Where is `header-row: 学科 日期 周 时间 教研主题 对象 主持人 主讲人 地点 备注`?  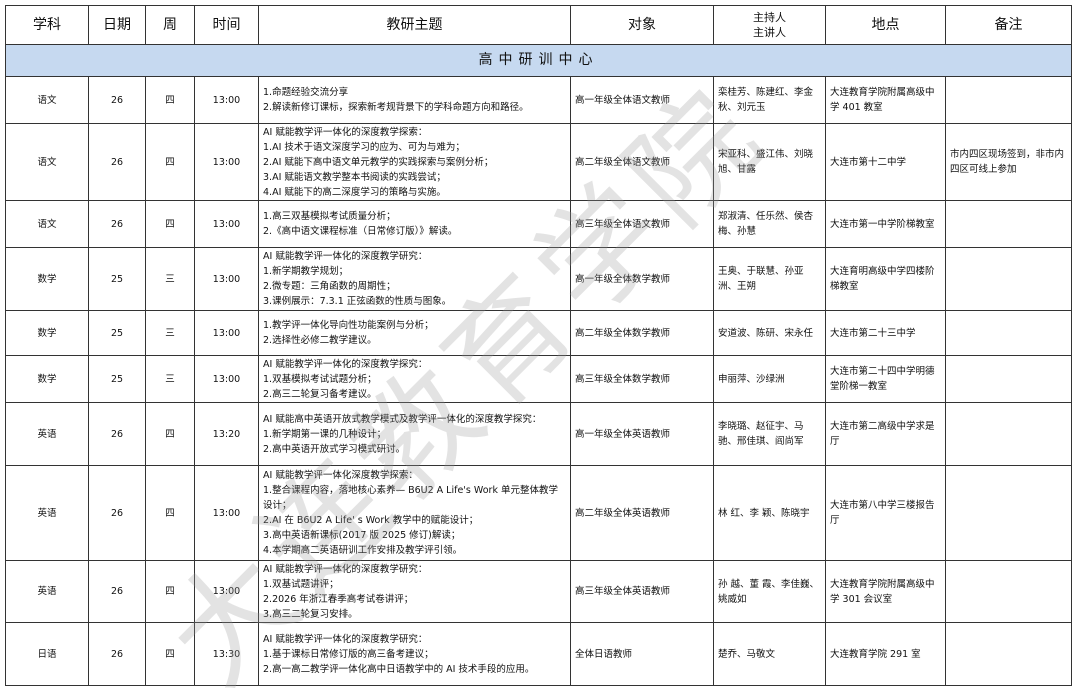 header-row: 学科 日期 周 时间 教研主题 对象 主持人 主讲人 地点 备注 is located at coordinates (538, 25).